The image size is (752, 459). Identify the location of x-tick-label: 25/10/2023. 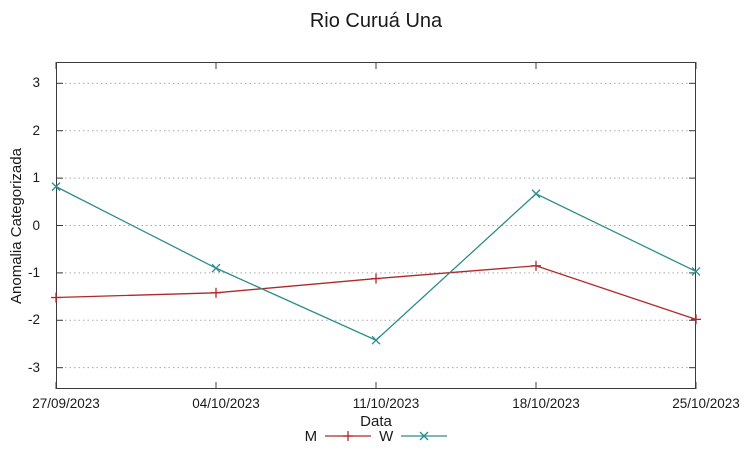
(706, 403).